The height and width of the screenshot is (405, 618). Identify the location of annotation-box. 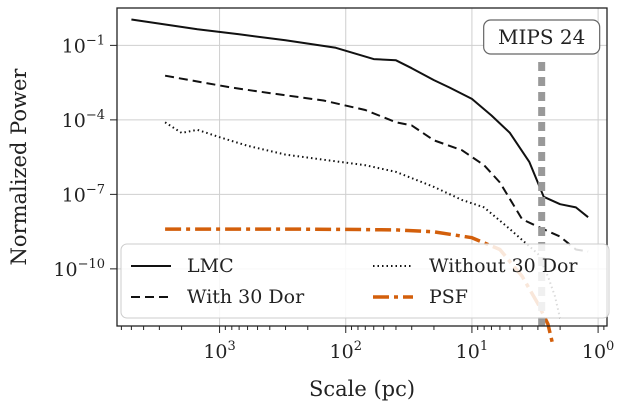
(542, 37).